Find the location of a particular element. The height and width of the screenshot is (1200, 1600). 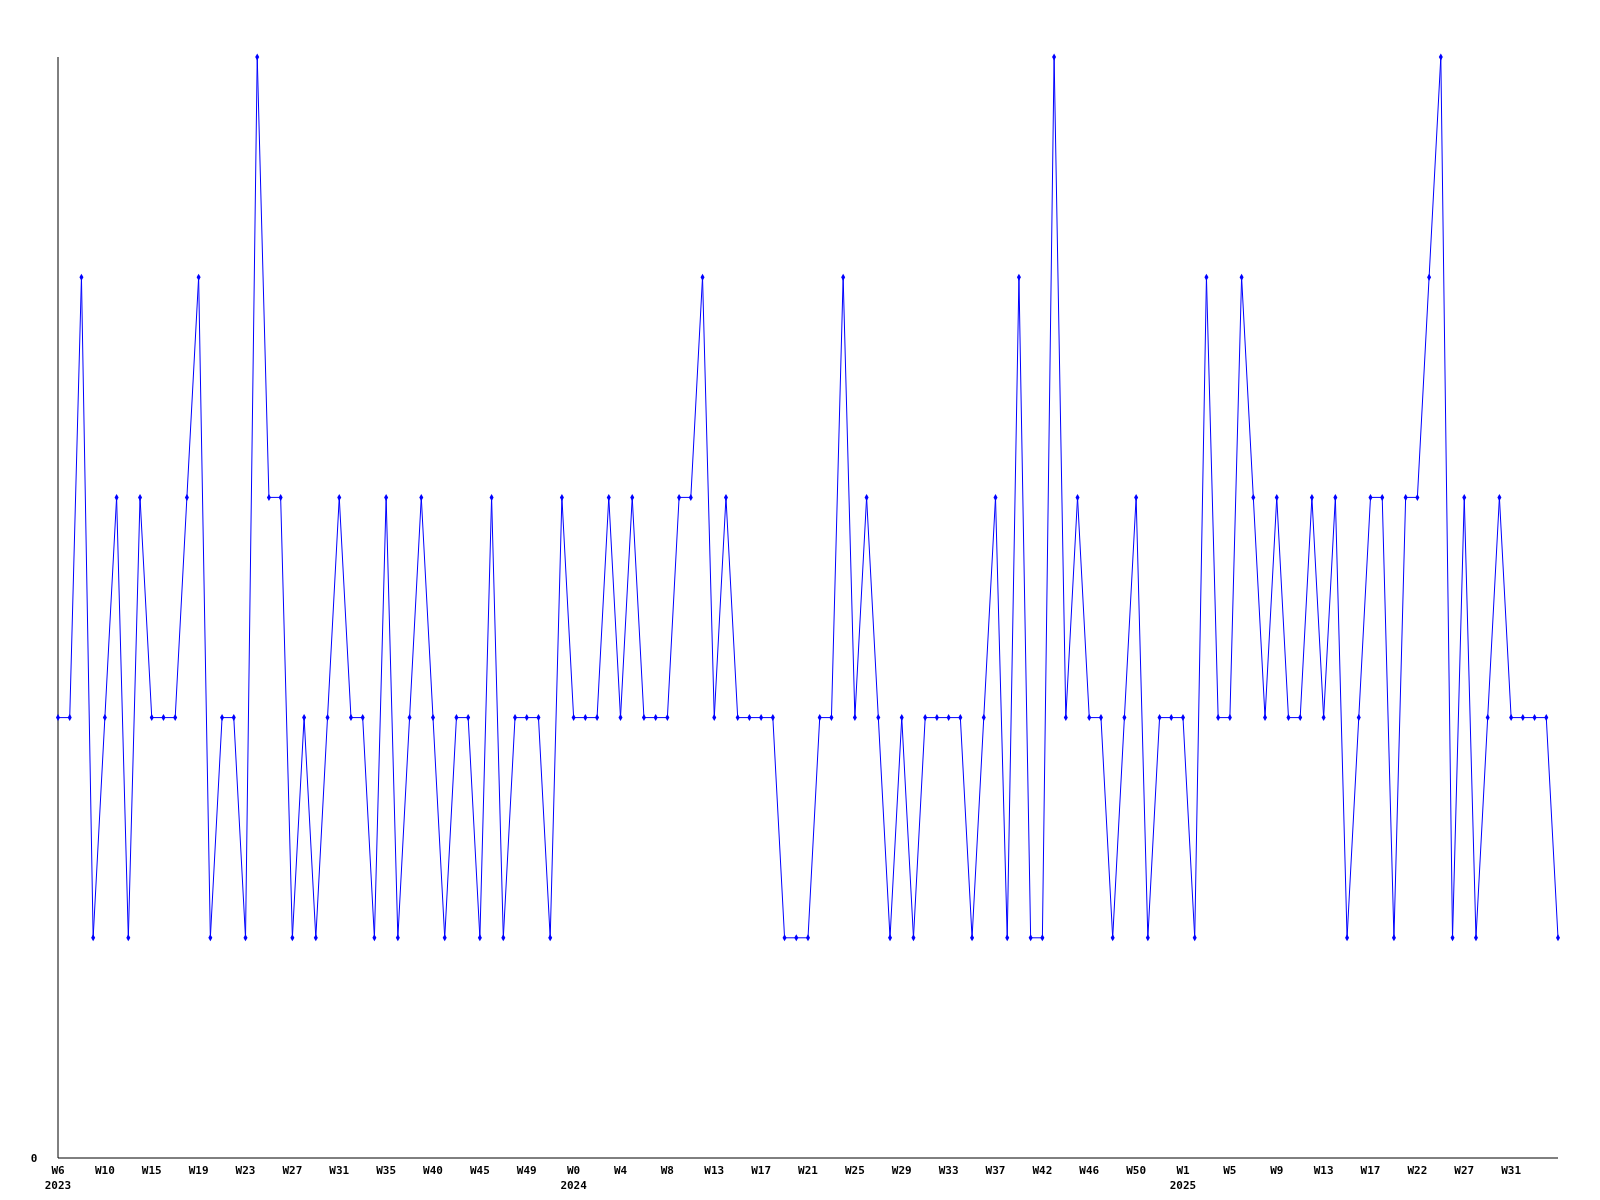

x-tick-label: W50 is located at coordinates (1136, 1170).